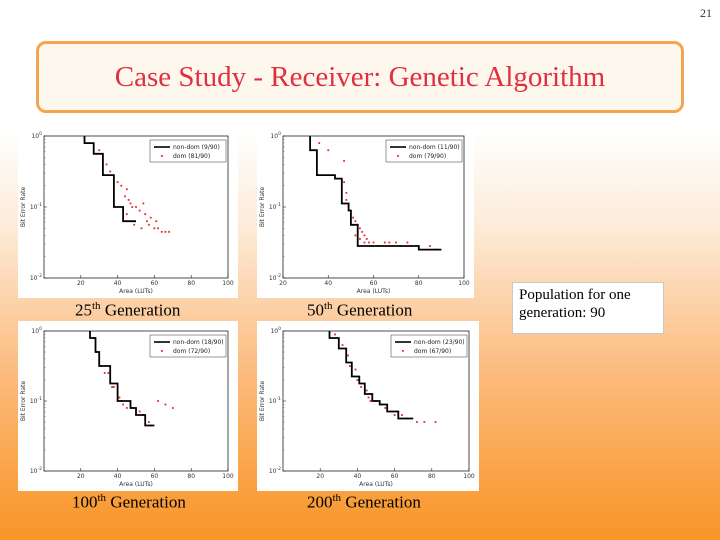 The width and height of the screenshot is (720, 540). What do you see at coordinates (83, 310) in the screenshot?
I see `caption-number: 25` at bounding box center [83, 310].